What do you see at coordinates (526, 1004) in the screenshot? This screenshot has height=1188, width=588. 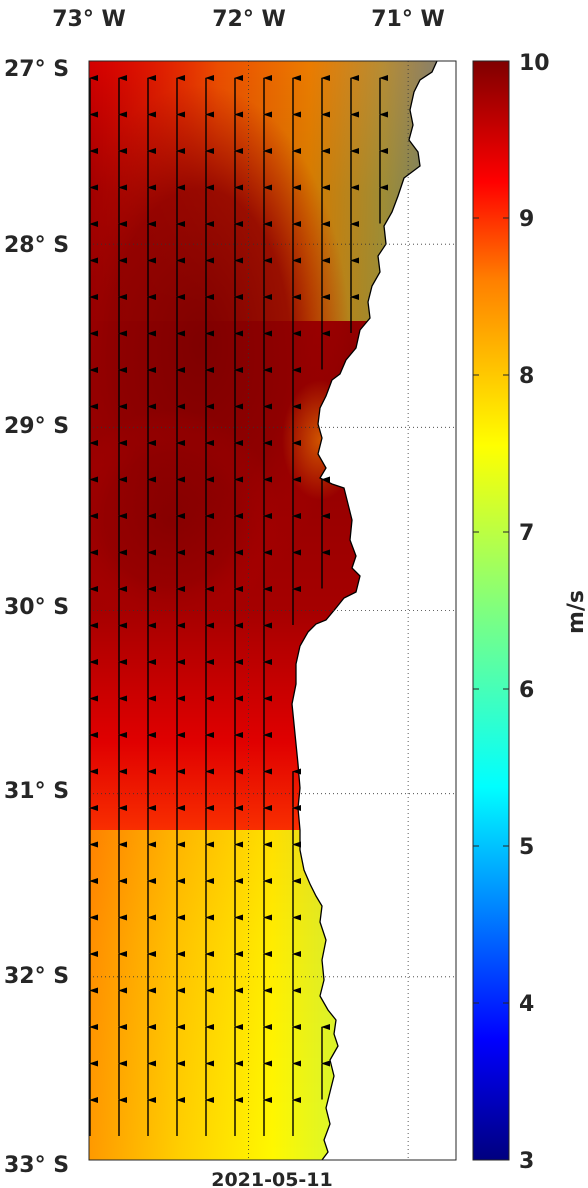 I see `colorbar-tick-label: 4` at bounding box center [526, 1004].